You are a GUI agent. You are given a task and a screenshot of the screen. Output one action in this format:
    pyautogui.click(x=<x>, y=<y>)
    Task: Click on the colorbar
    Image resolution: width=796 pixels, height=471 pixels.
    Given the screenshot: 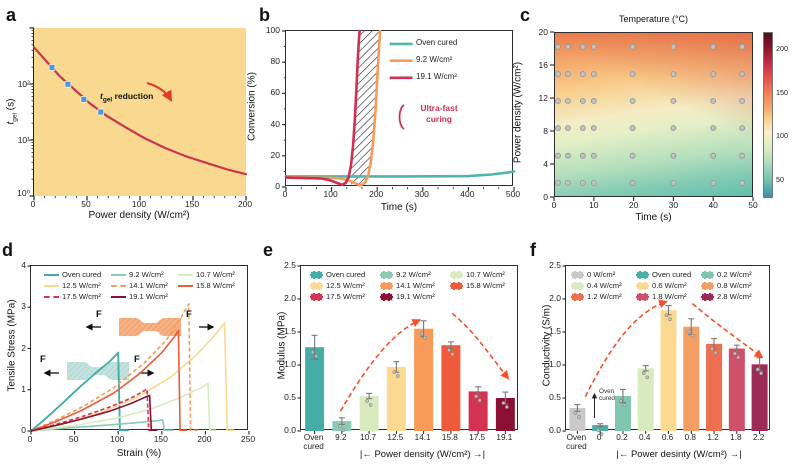 What is the action you would take?
    pyautogui.click(x=768, y=115)
    